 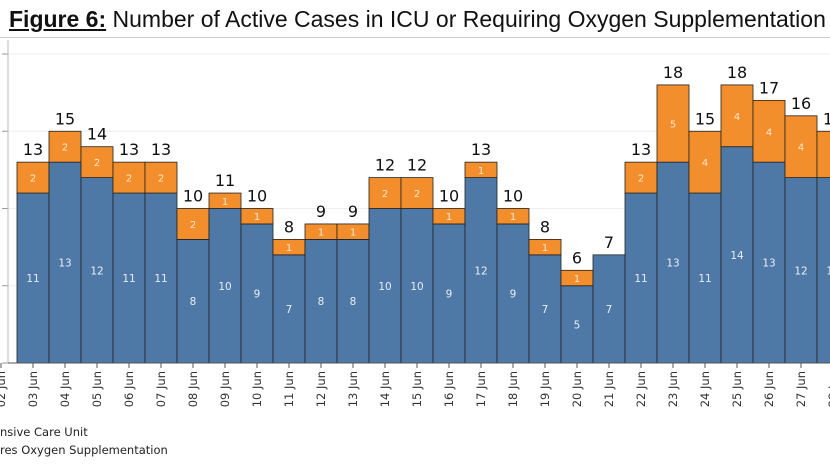 I want to click on data-label-total: 14, so click(x=97, y=134).